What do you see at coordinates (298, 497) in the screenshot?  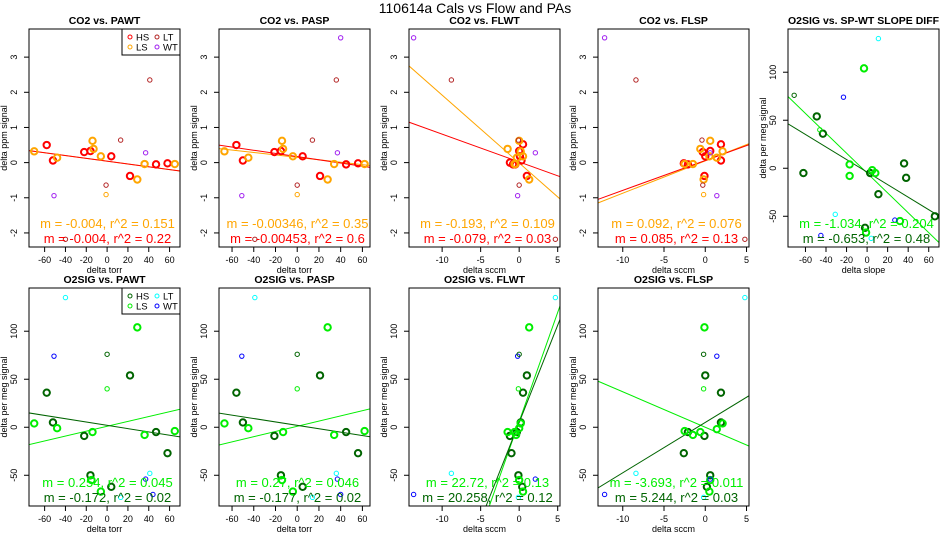 I see `fit-annotation: m = -0.177, r^2 = 0.02` at bounding box center [298, 497].